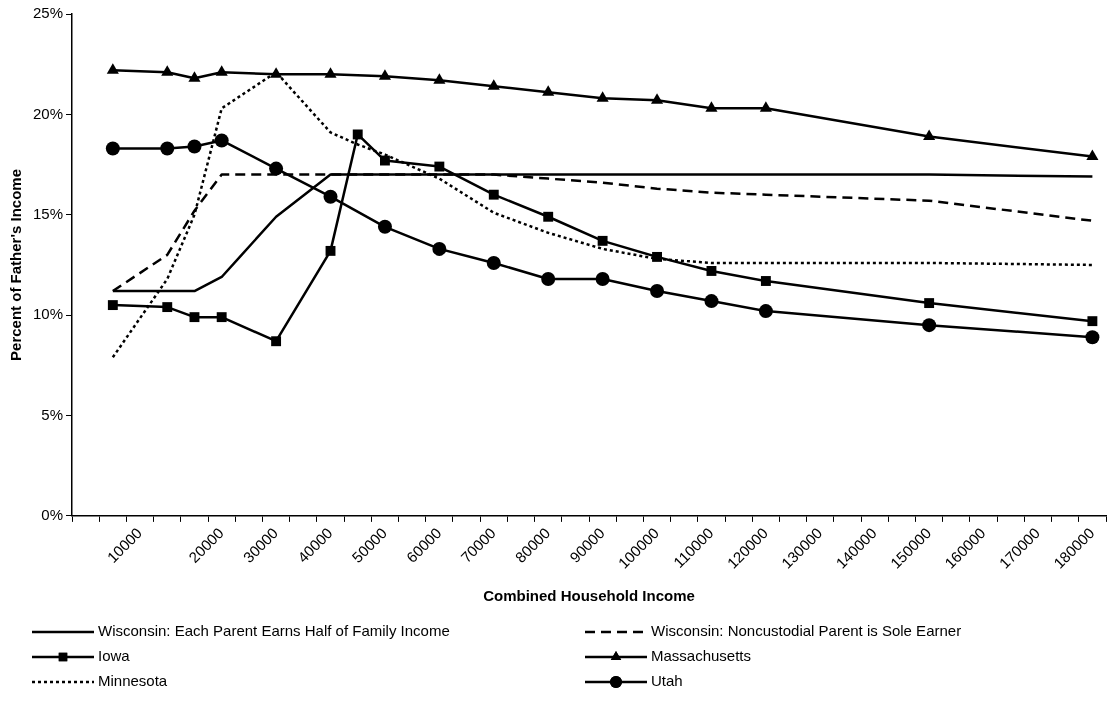  I want to click on y-tick-label: 25%, so click(48, 13).